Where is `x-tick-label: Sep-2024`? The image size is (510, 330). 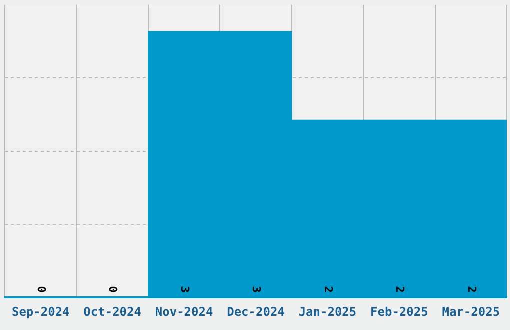
x-tick-label: Sep-2024 is located at coordinates (41, 311).